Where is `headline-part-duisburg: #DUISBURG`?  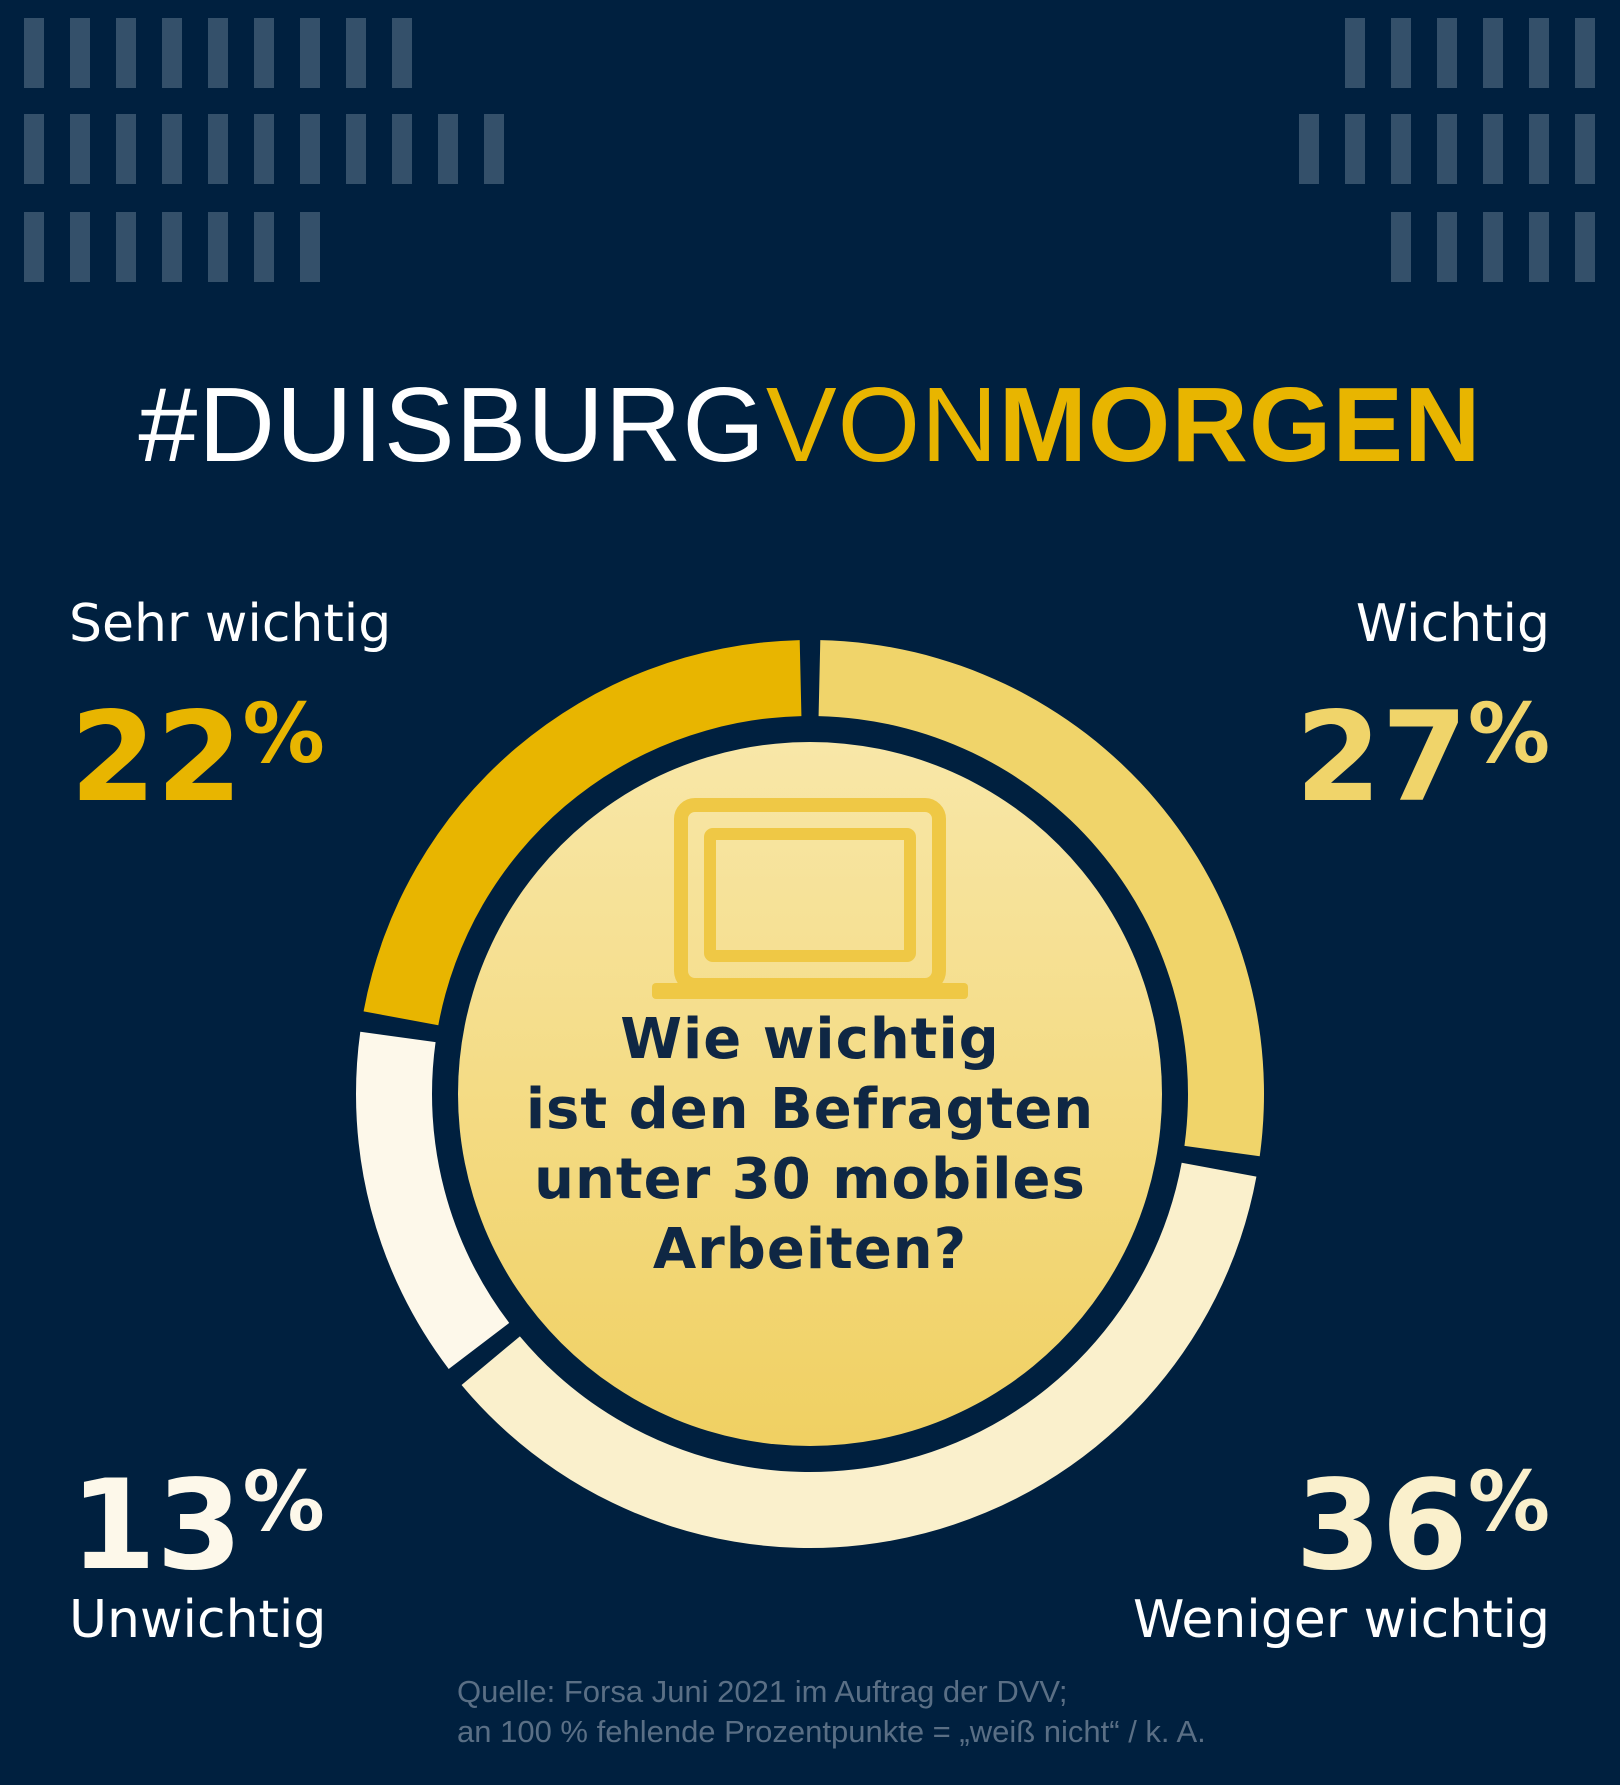 headline-part-duisburg: #DUISBURG is located at coordinates (452, 425).